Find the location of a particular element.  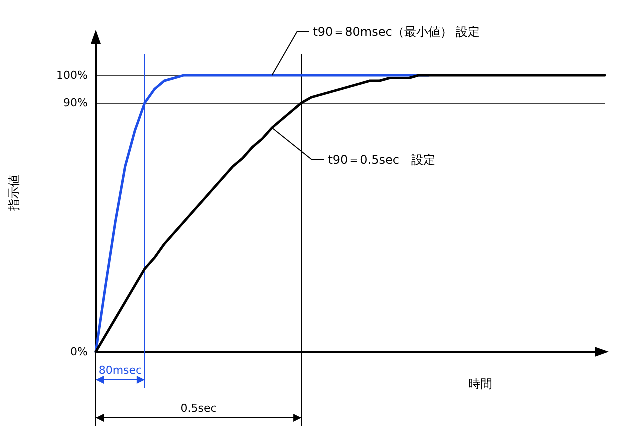

annotation: t90＝80msec（最小値） 設定 is located at coordinates (396, 32).